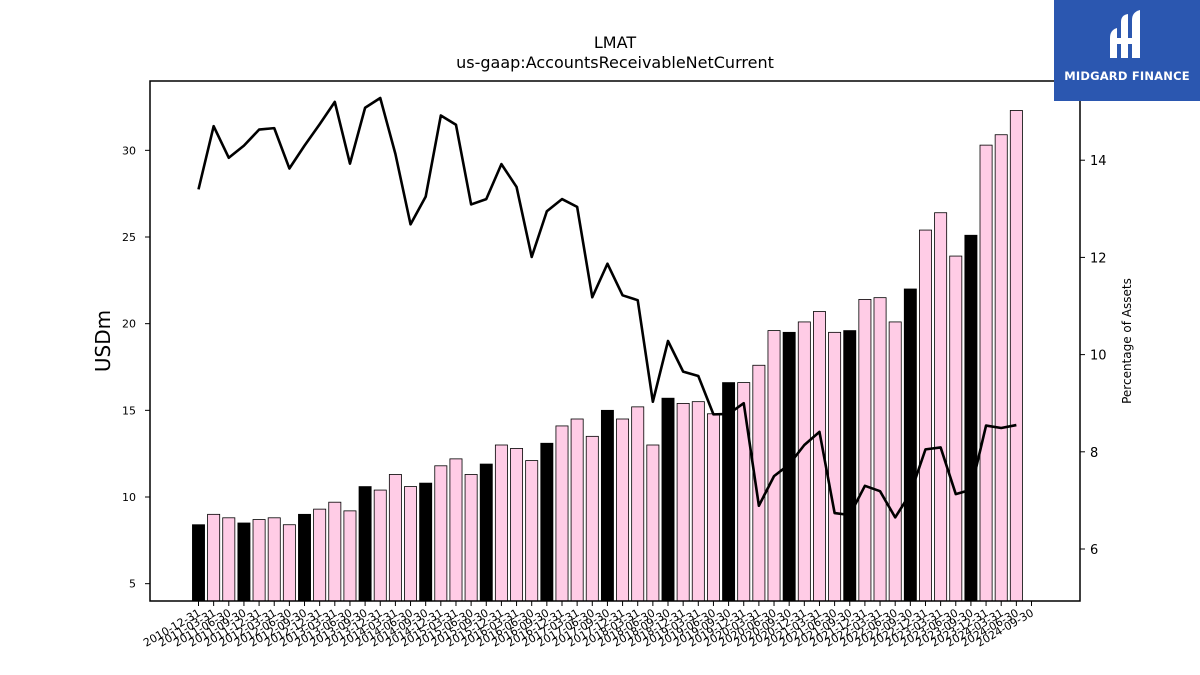  I want to click on y-tick-label: 5, so click(132, 584).